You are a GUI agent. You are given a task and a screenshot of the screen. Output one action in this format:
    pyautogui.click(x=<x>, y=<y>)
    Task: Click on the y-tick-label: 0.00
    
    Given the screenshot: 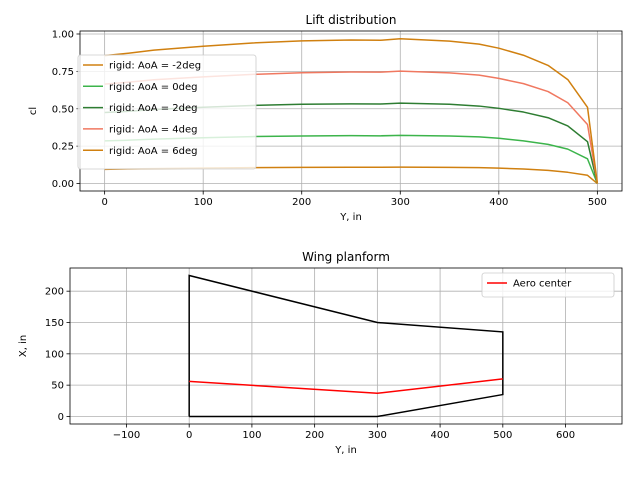 What is the action you would take?
    pyautogui.click(x=63, y=184)
    